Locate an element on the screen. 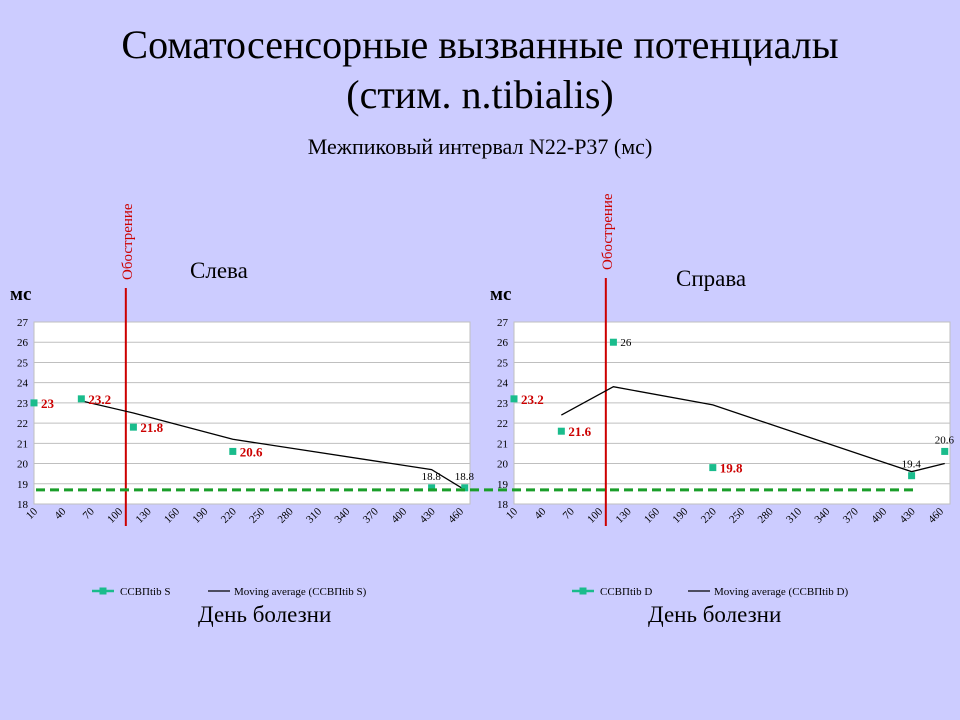  right-legend-line-label: Moving average (ССВПtib D) is located at coordinates (781, 592).